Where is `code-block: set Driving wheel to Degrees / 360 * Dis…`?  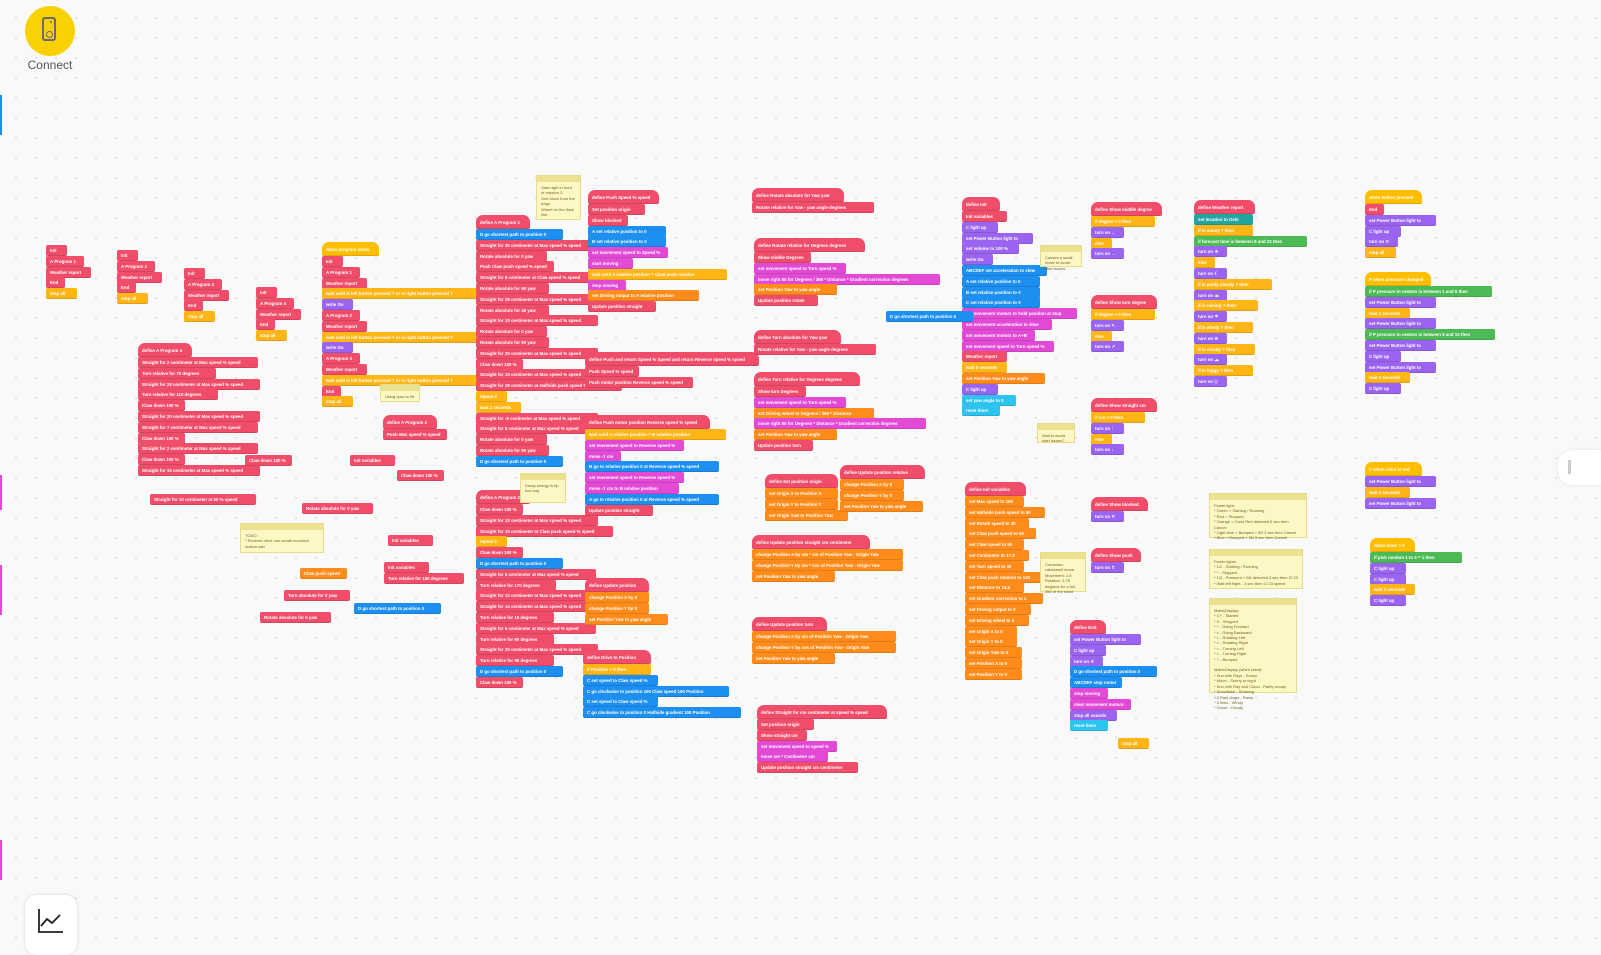 code-block: set Driving wheel to Degrees / 360 * Dis… is located at coordinates (814, 413).